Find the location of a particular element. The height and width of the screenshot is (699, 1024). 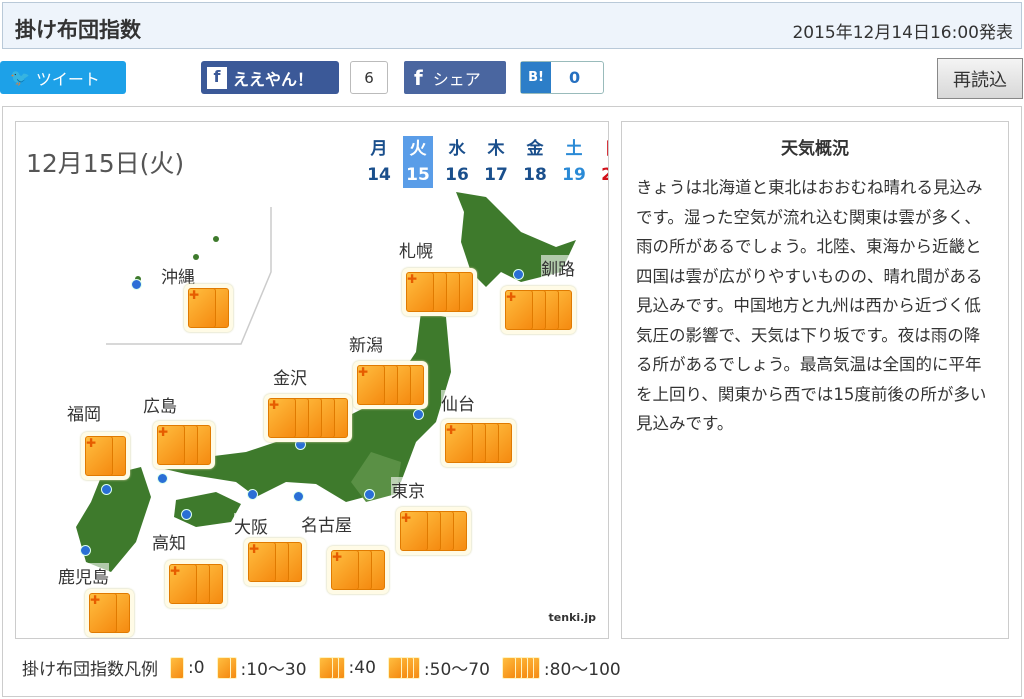

legend-item: :80〜100 is located at coordinates (561, 667).